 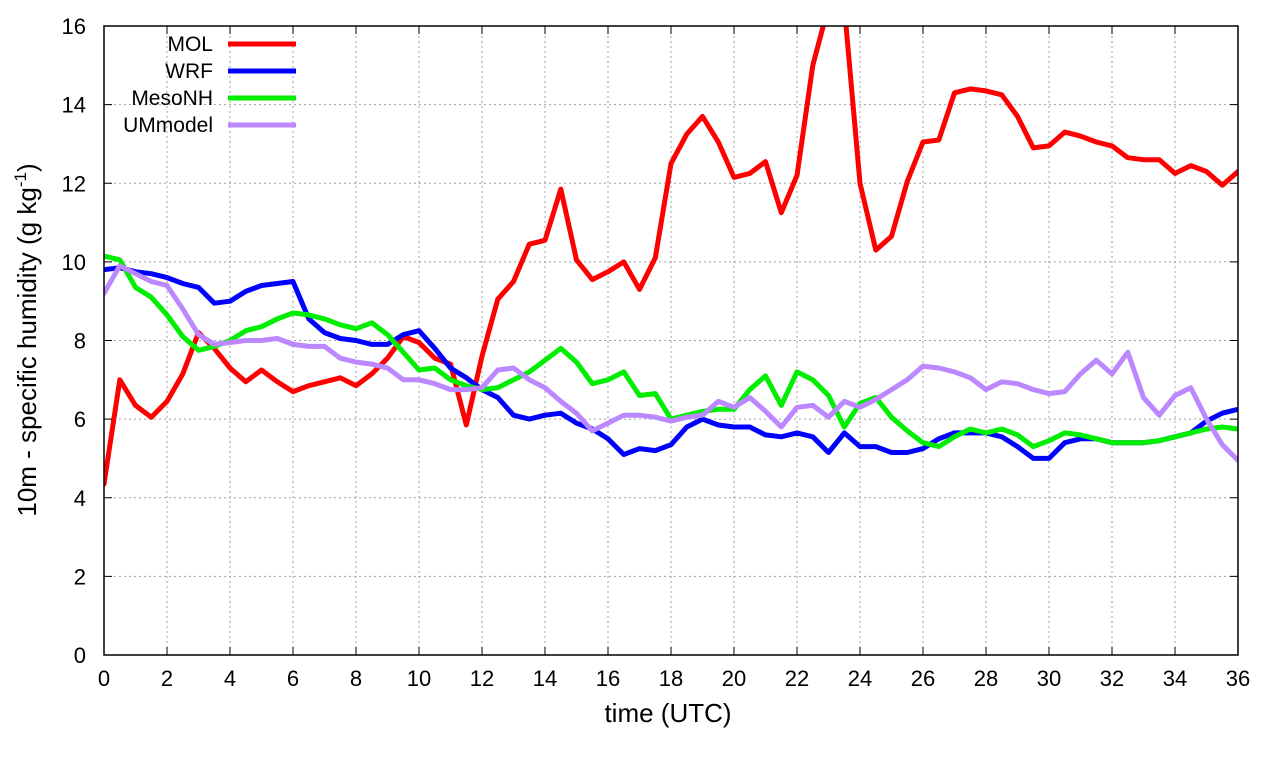 I want to click on x-tick-label: 30, so click(x=1049, y=678).